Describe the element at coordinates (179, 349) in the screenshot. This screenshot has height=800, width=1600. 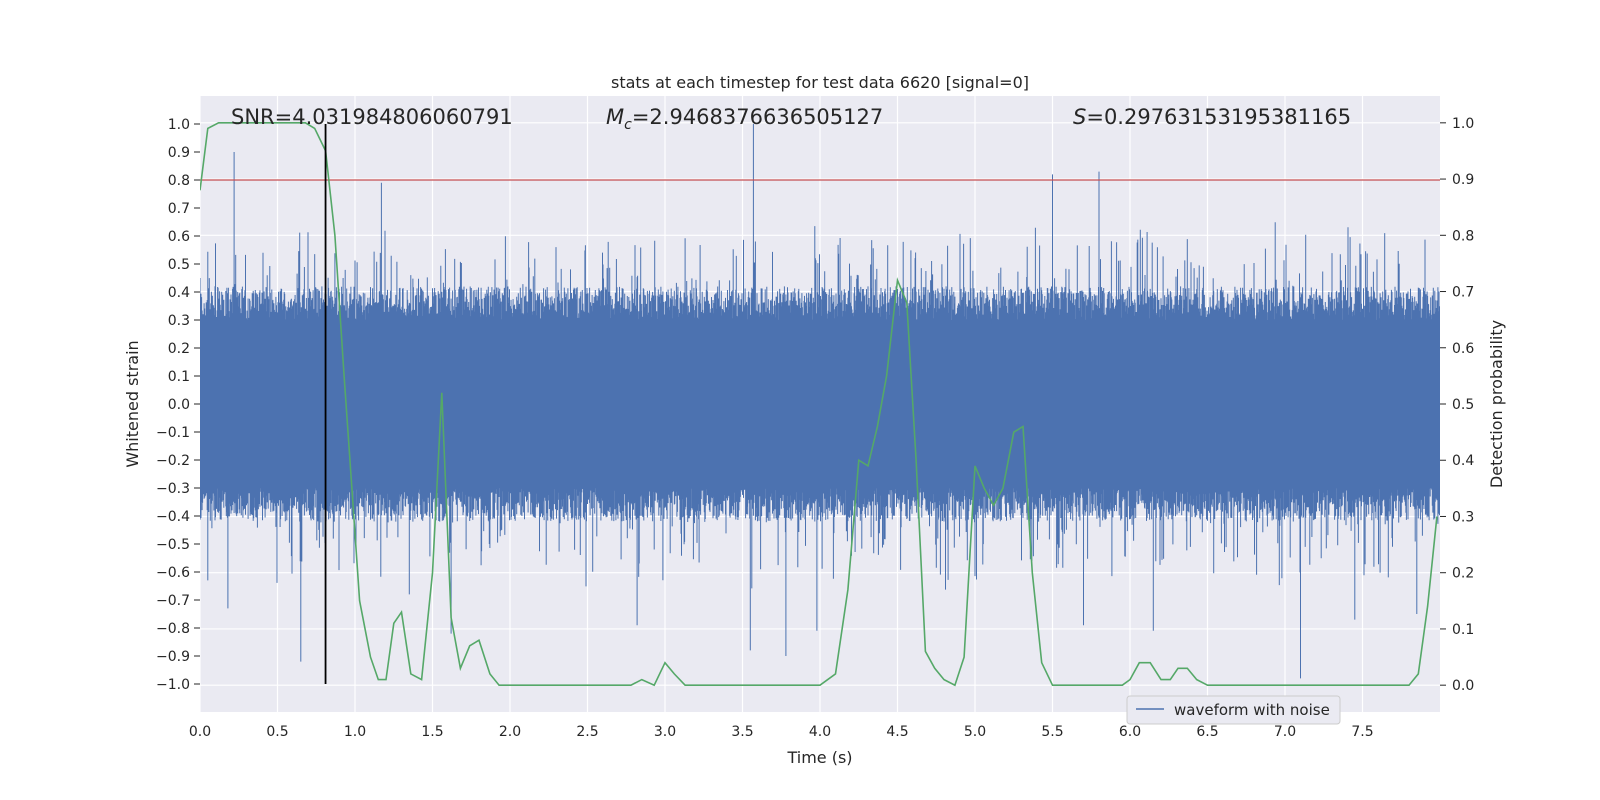
I see `y-tick-label: 0.2` at that location.